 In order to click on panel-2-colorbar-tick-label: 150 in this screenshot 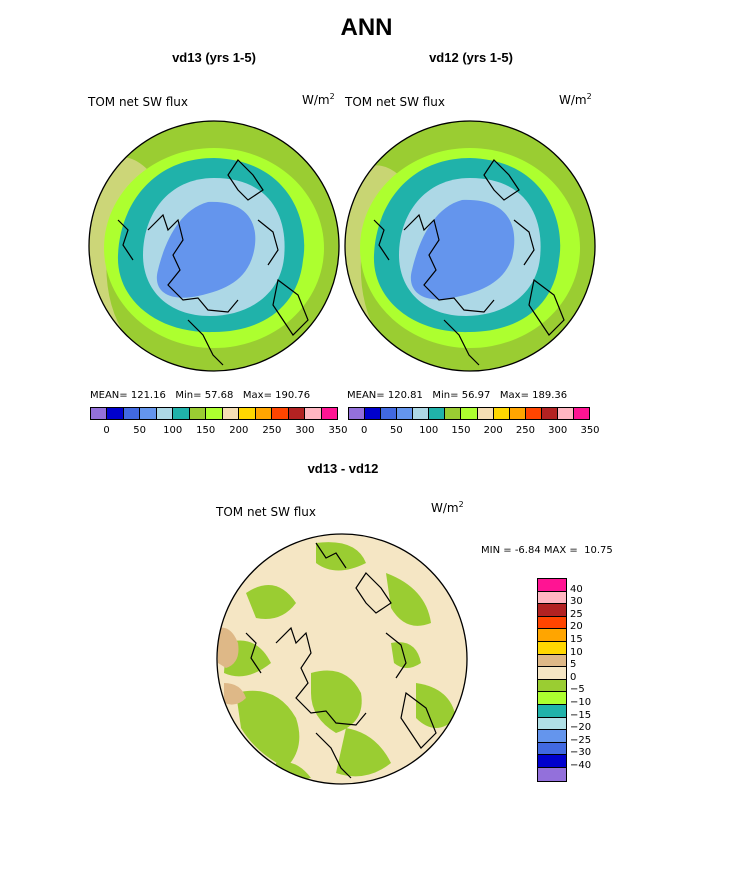, I will do `click(461, 430)`.